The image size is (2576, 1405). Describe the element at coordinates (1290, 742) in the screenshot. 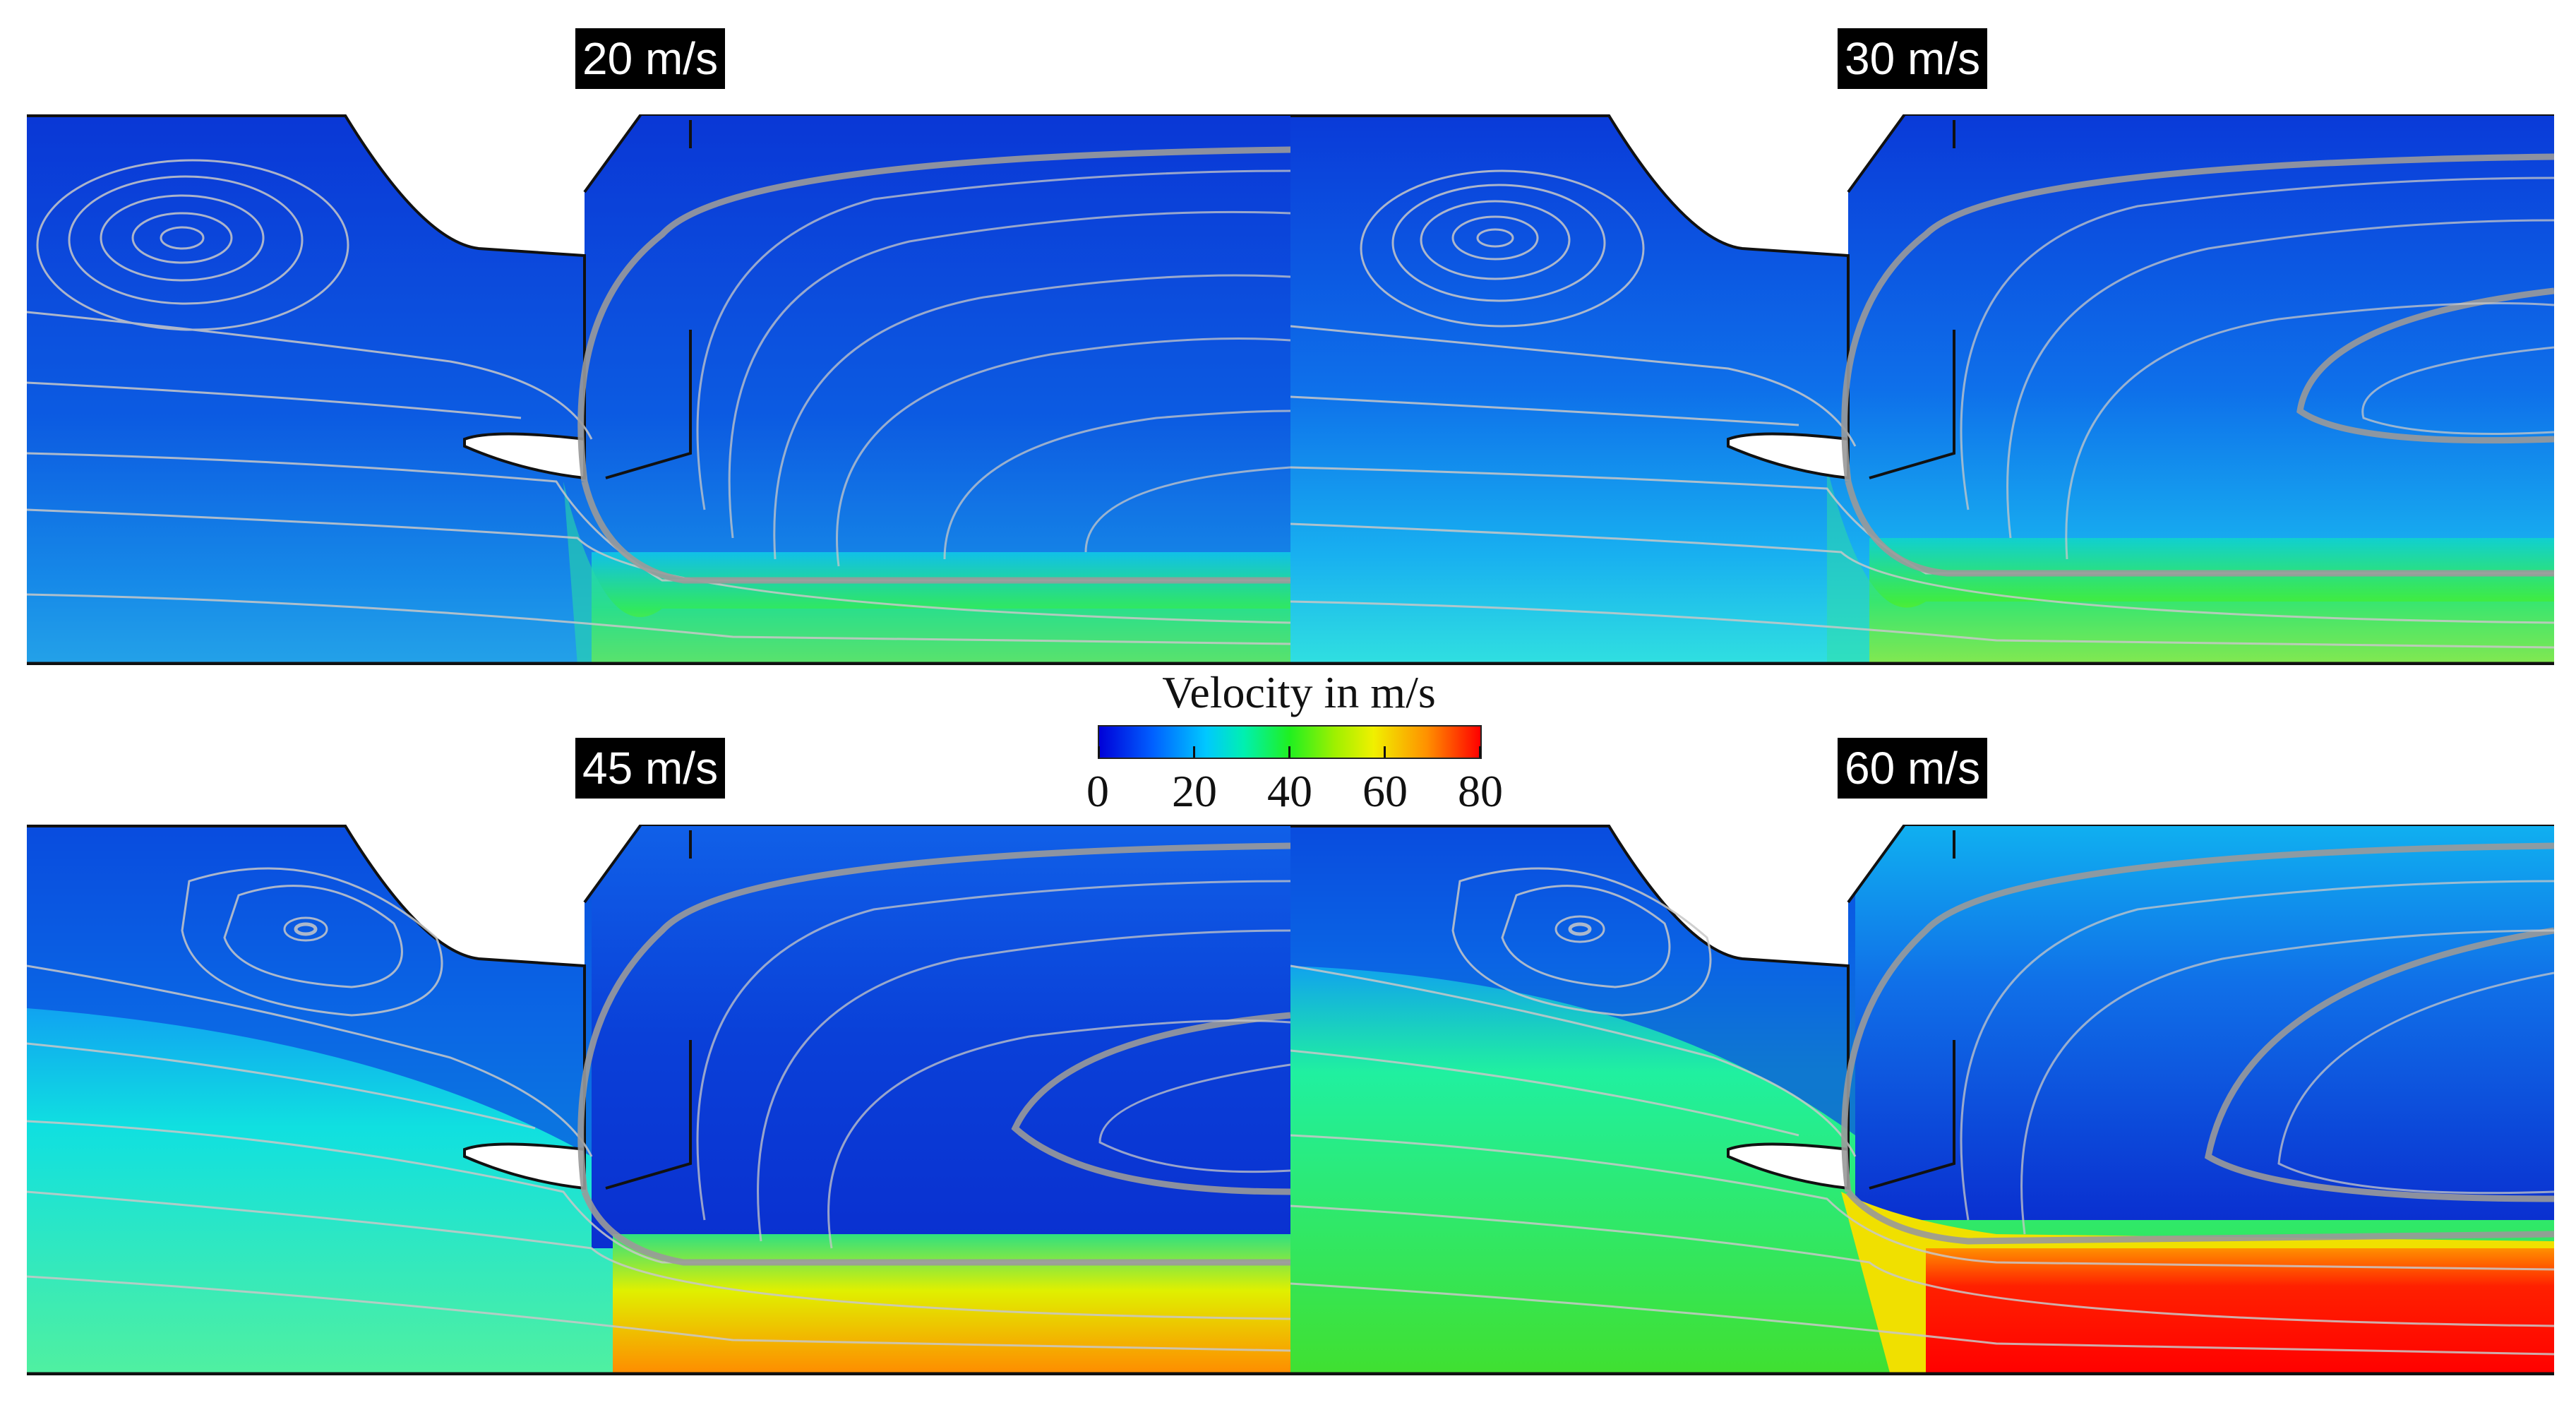

I see `colorbar` at that location.